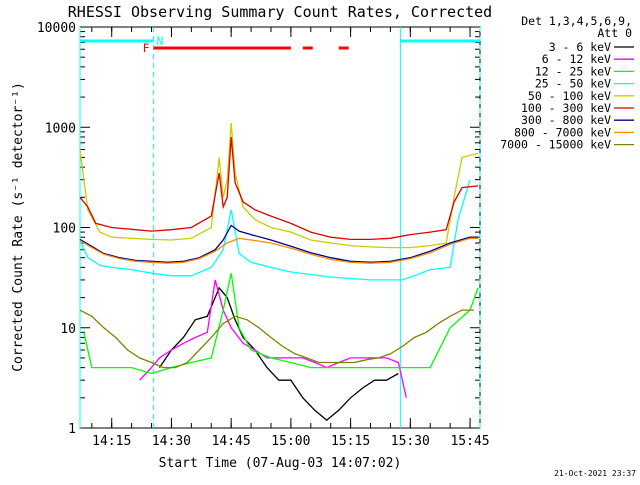 This screenshot has width=640, height=485. Describe the element at coordinates (580, 47) in the screenshot. I see `legend-entry: 3 - 6 keV` at that location.